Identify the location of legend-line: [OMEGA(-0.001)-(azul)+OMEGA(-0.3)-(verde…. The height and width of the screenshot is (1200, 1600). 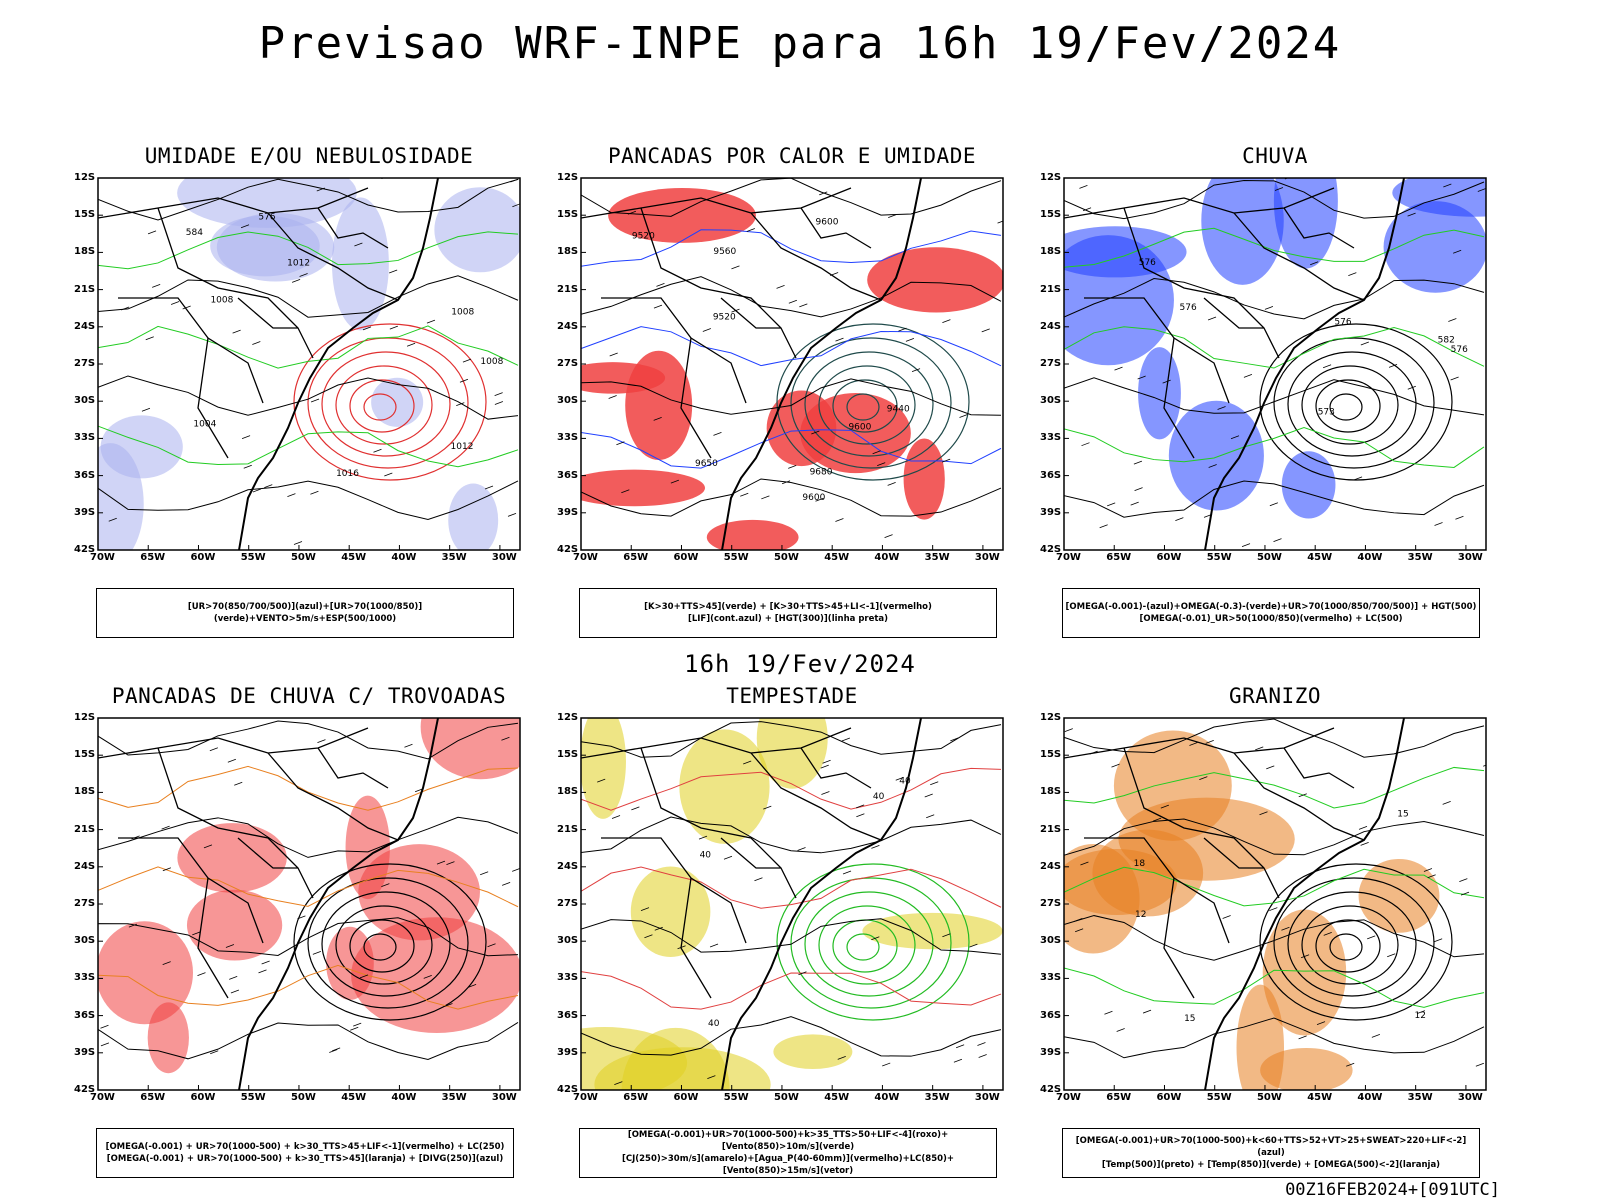
(1271, 607).